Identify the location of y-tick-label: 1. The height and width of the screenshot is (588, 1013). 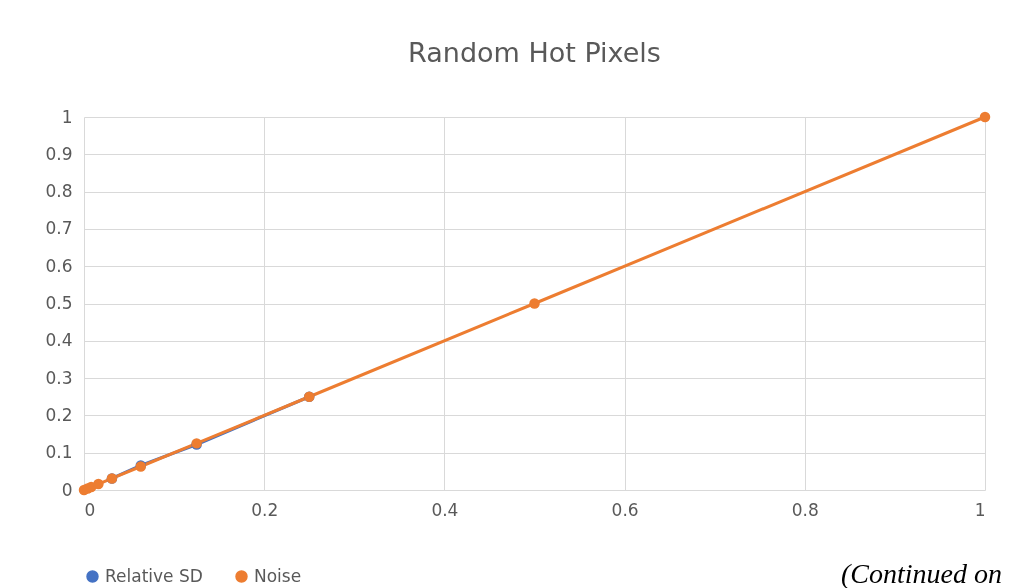
(67, 116).